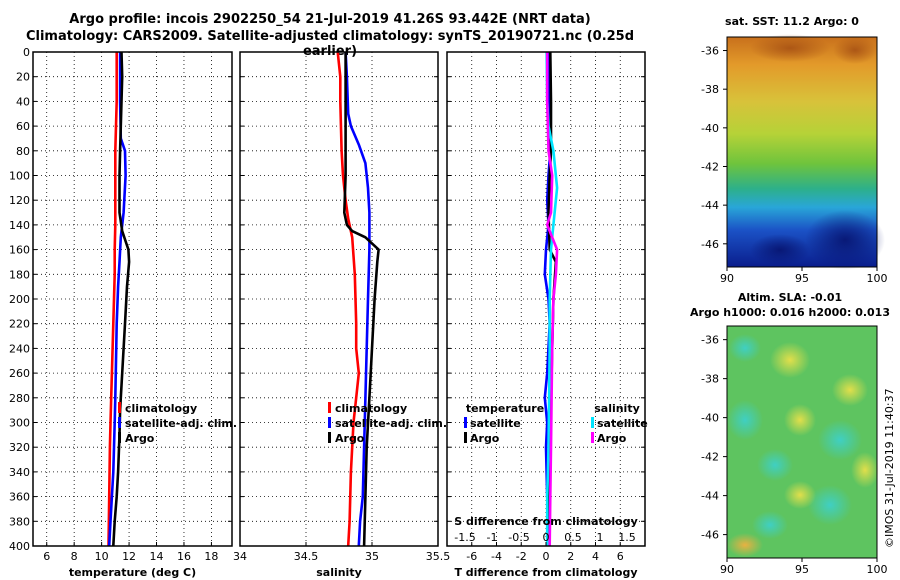 This screenshot has height=580, width=900. I want to click on sla-orange-patch, so click(745, 545).